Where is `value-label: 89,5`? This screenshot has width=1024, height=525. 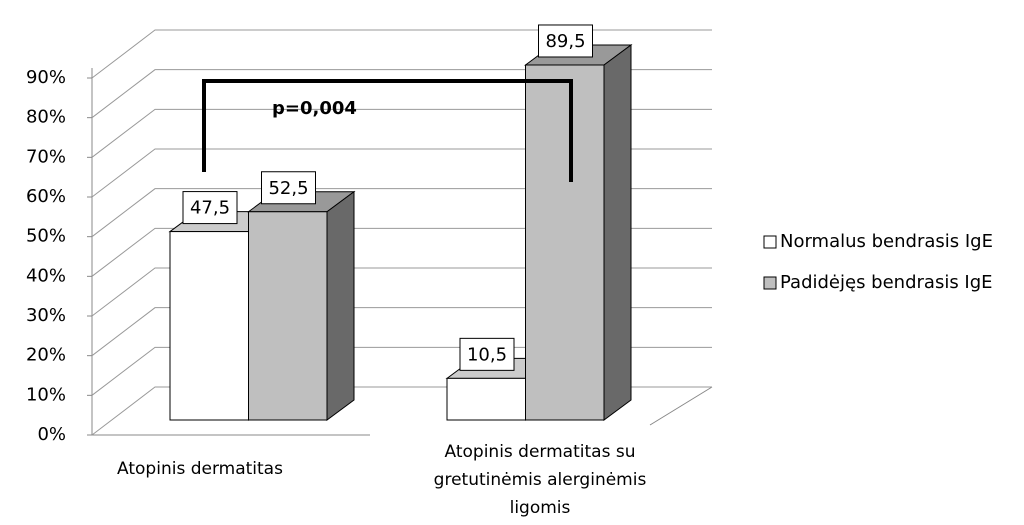
value-label: 89,5 is located at coordinates (565, 41).